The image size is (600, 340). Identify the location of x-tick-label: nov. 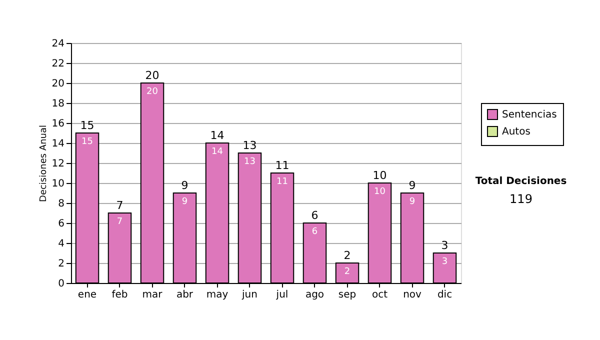
(412, 295).